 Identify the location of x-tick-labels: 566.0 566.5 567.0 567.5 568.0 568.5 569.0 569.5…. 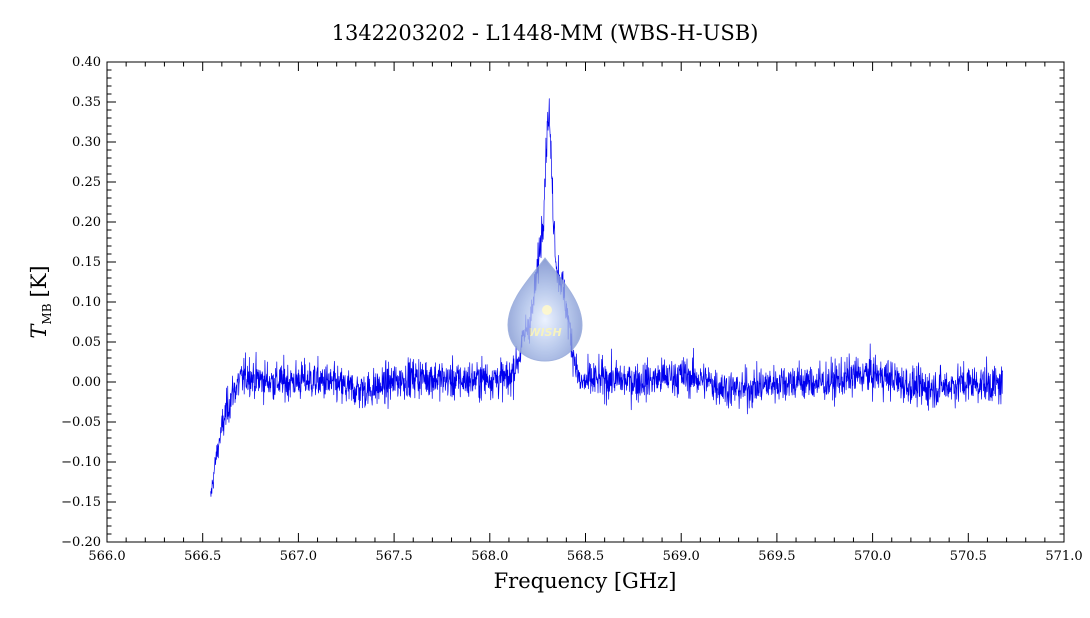
(585, 556).